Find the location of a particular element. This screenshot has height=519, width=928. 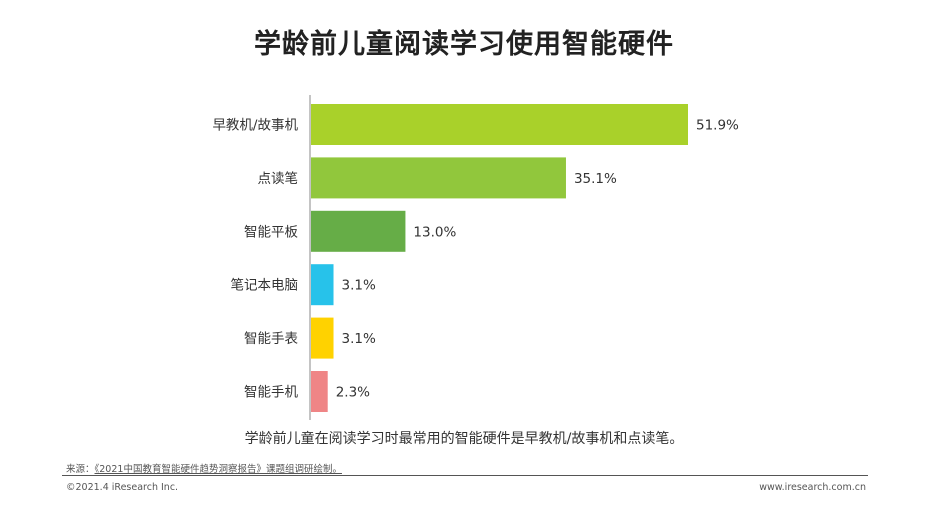

chart-title: 学龄前儿童阅读学习使用智能硬件 is located at coordinates (464, 44).